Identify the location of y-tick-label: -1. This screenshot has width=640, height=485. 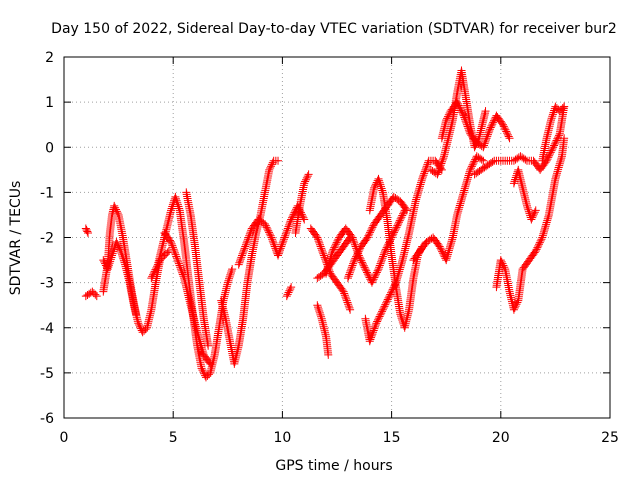
(47, 193).